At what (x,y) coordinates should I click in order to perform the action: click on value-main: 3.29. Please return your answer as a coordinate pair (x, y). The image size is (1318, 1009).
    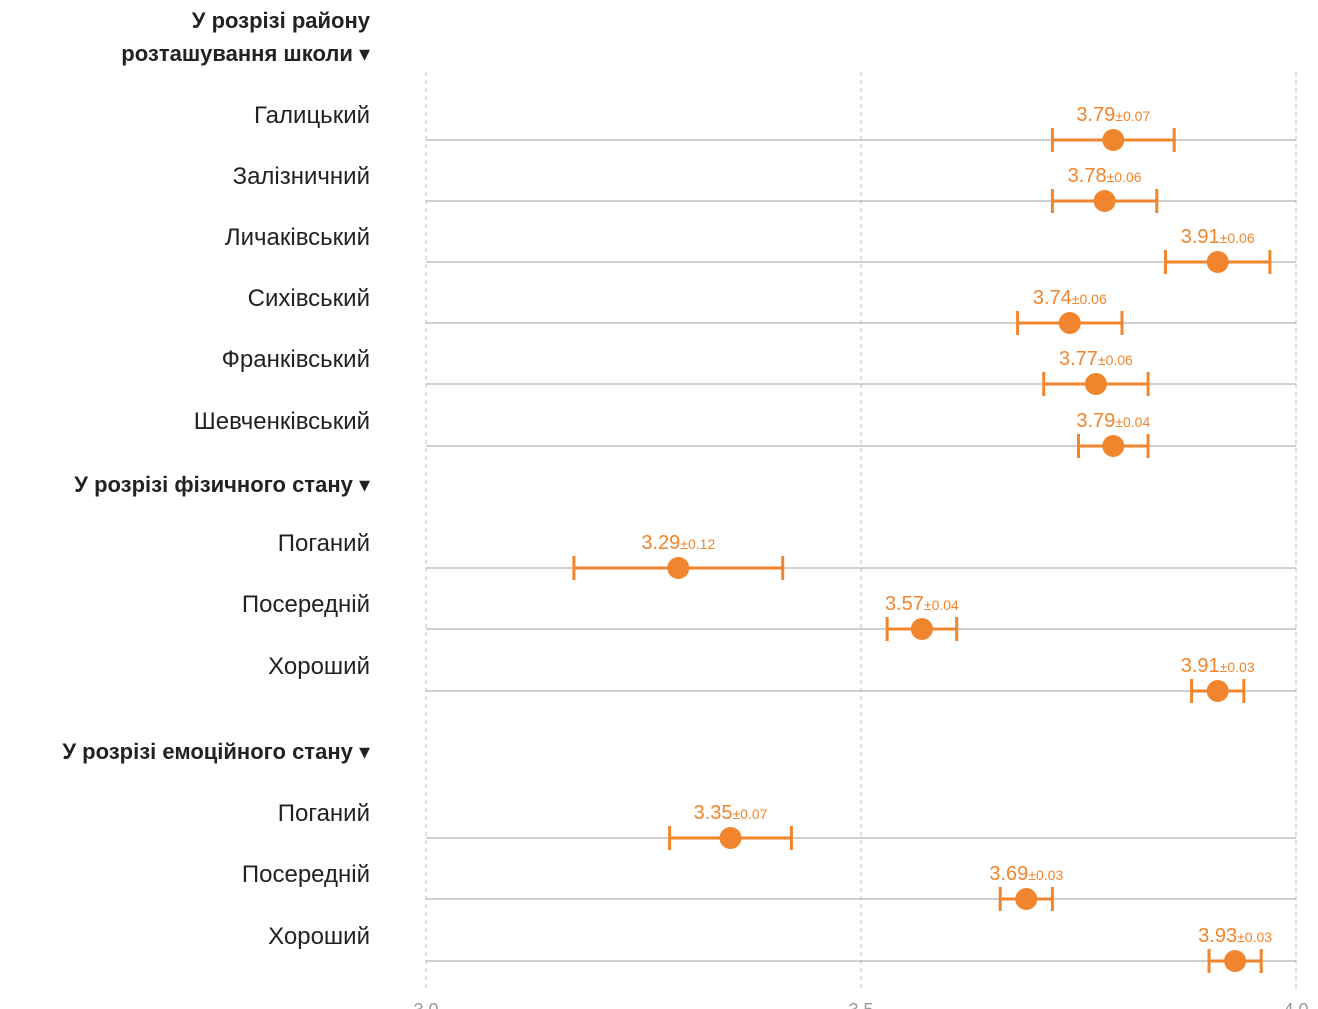
    Looking at the image, I should click on (660, 543).